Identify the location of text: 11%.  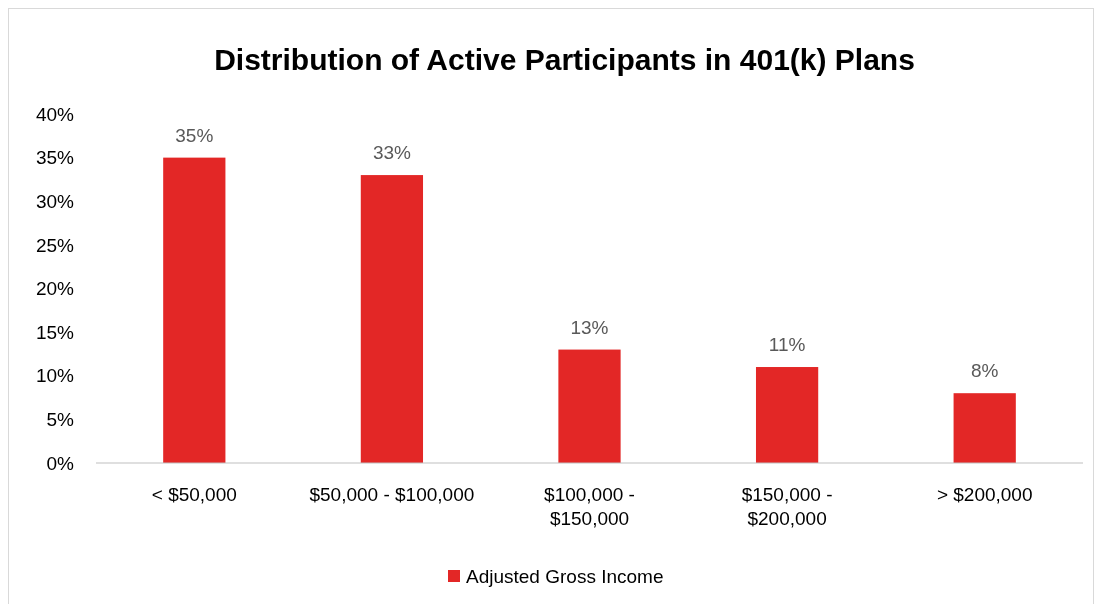
(787, 345).